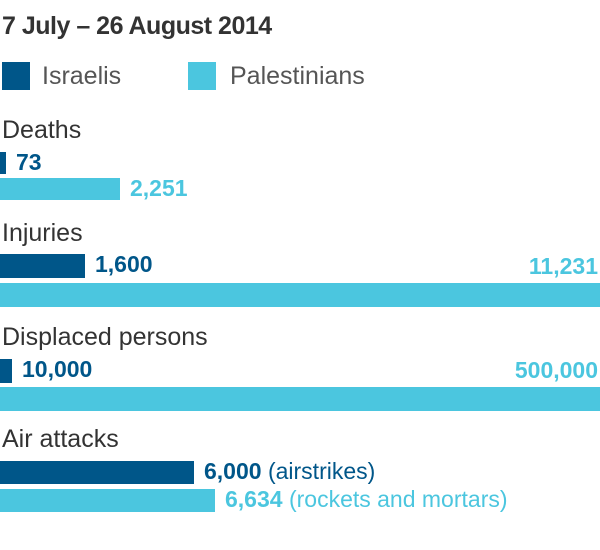 The width and height of the screenshot is (600, 550). Describe the element at coordinates (42, 130) in the screenshot. I see `group-label-deaths: Deaths` at that location.